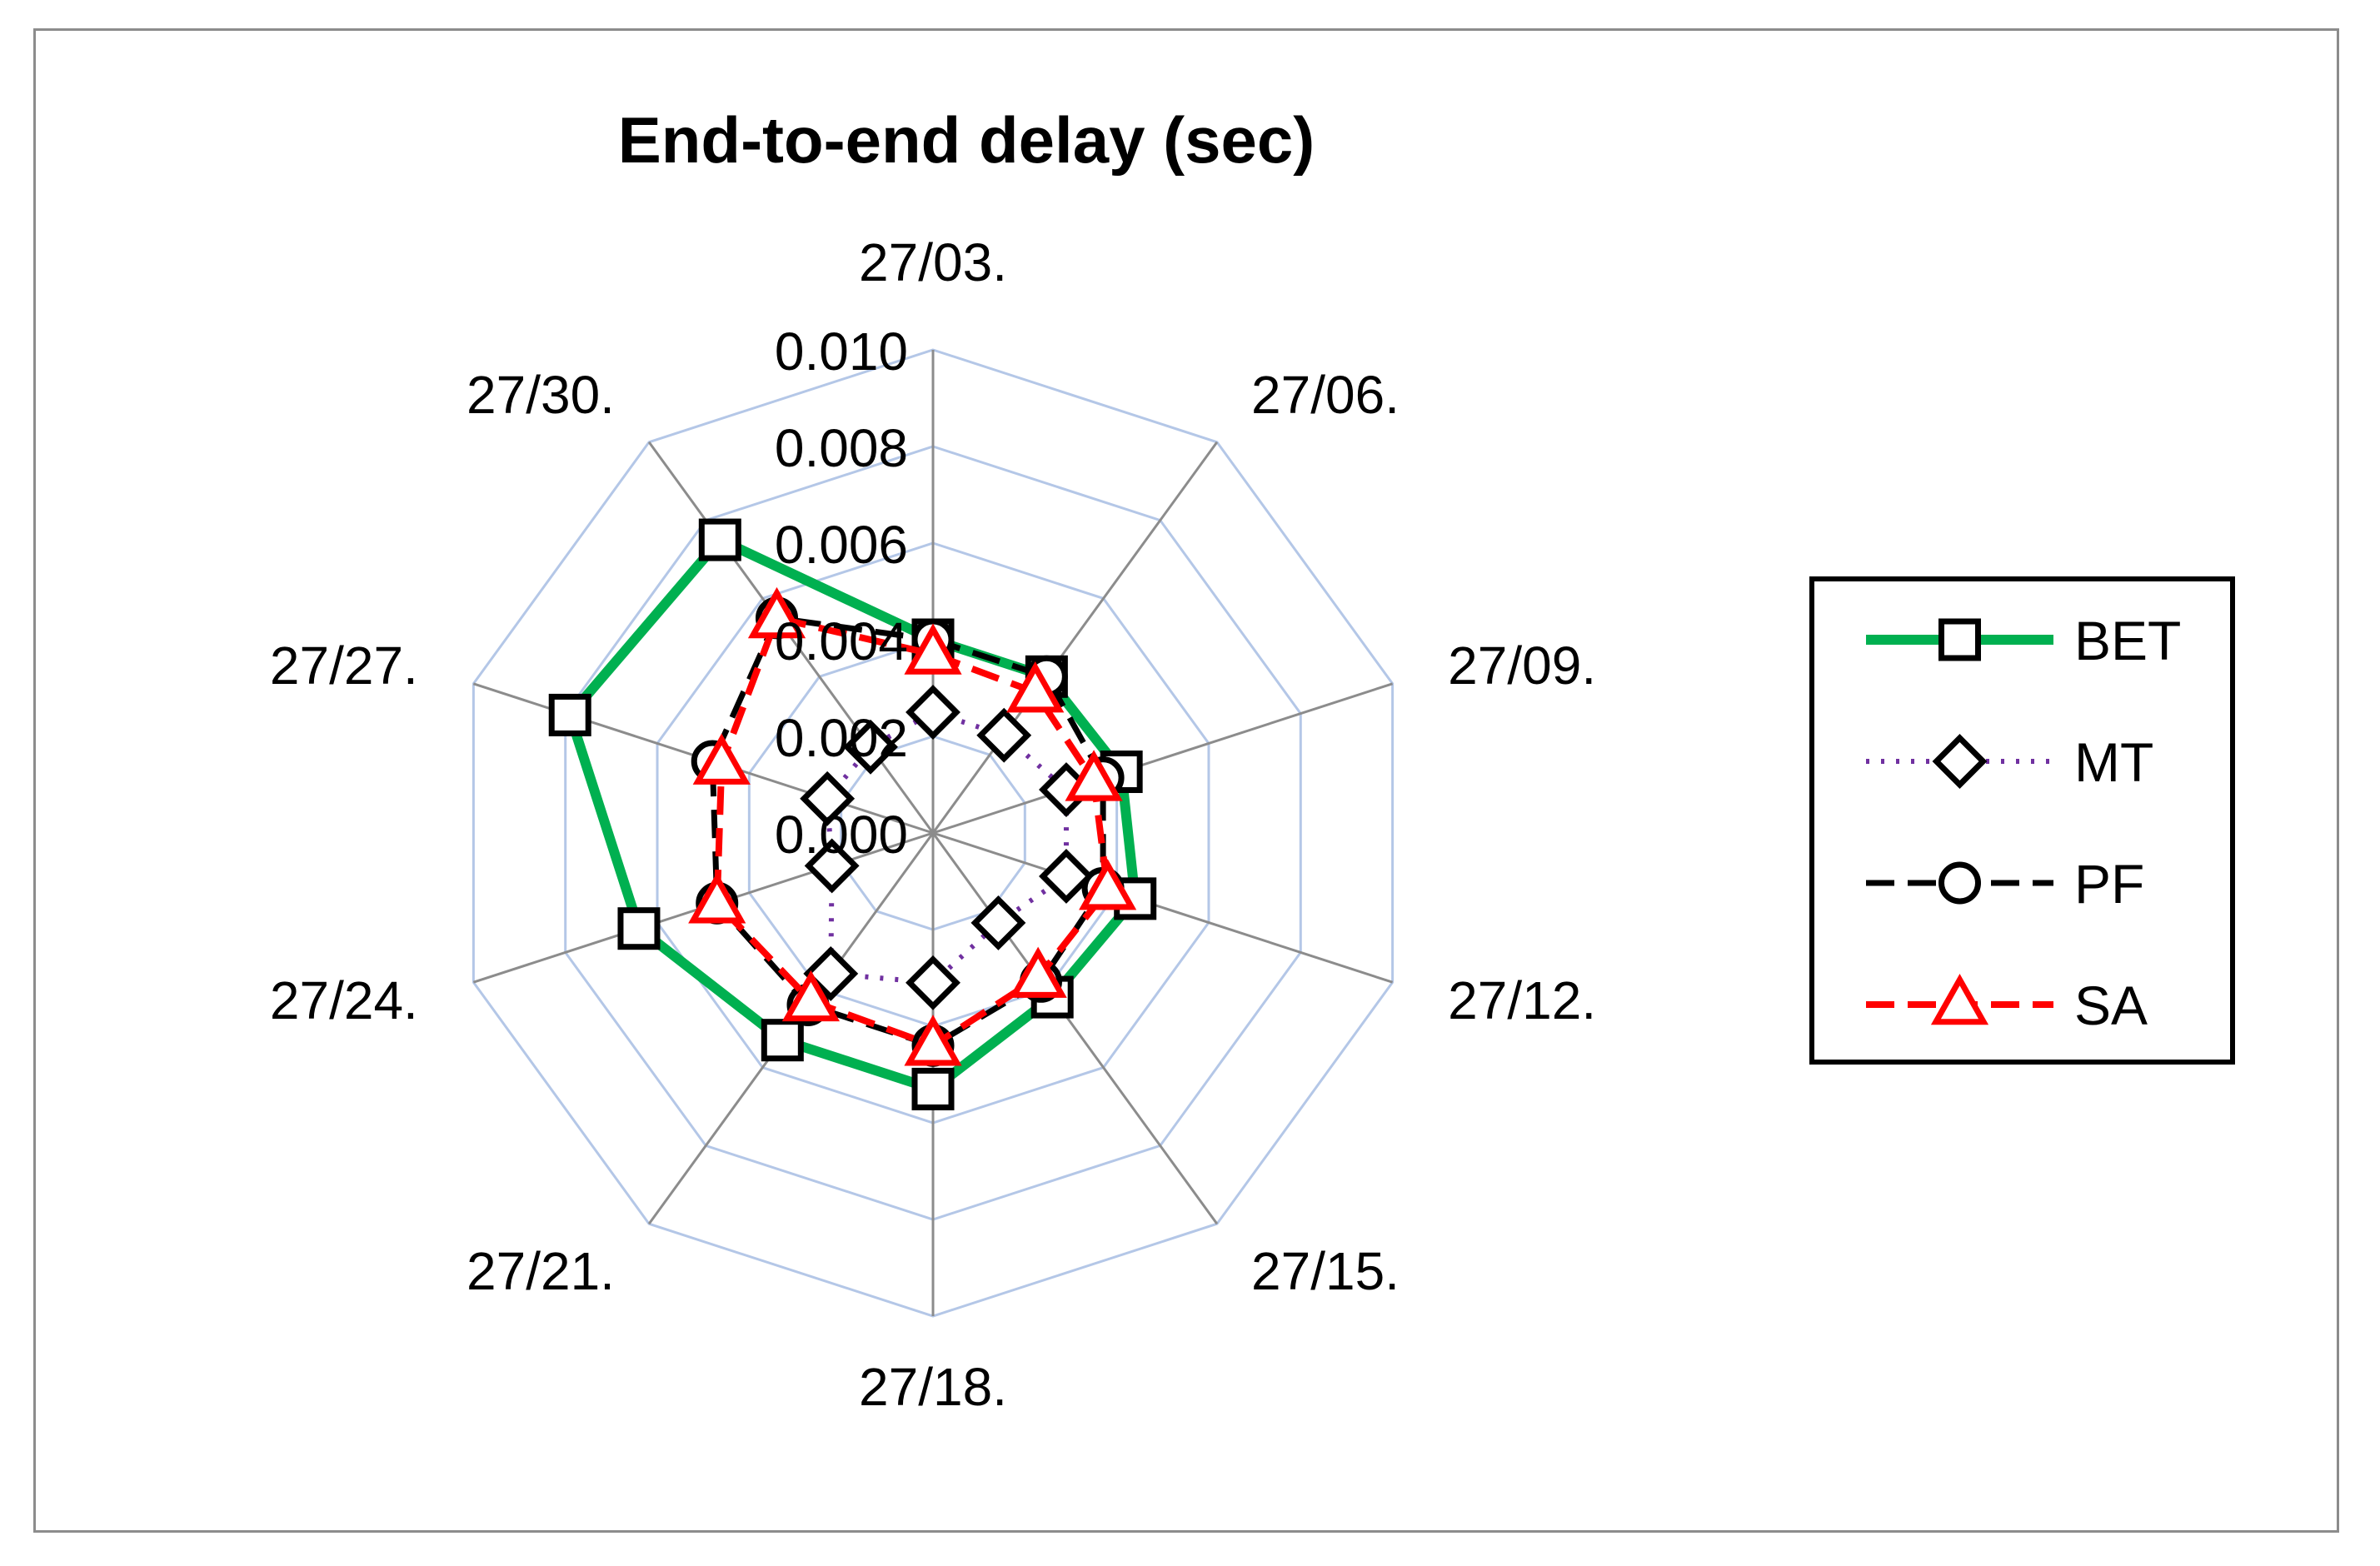 The image size is (2380, 1566). What do you see at coordinates (841, 593) in the screenshot?
I see `radial-tick-labels: 0.000 0.002 0.004 0.006 0.008 0.010` at bounding box center [841, 593].